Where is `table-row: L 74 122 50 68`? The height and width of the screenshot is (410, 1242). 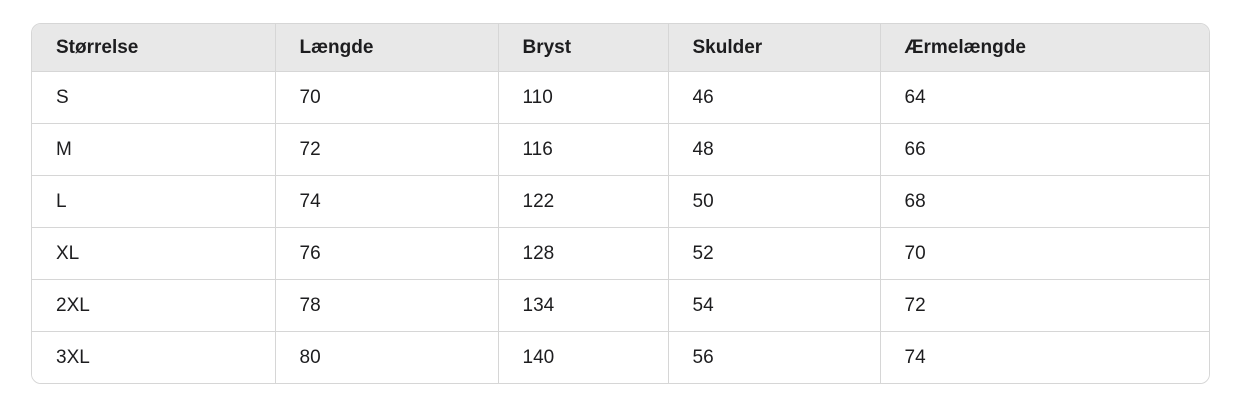 table-row: L 74 122 50 68 is located at coordinates (620, 201).